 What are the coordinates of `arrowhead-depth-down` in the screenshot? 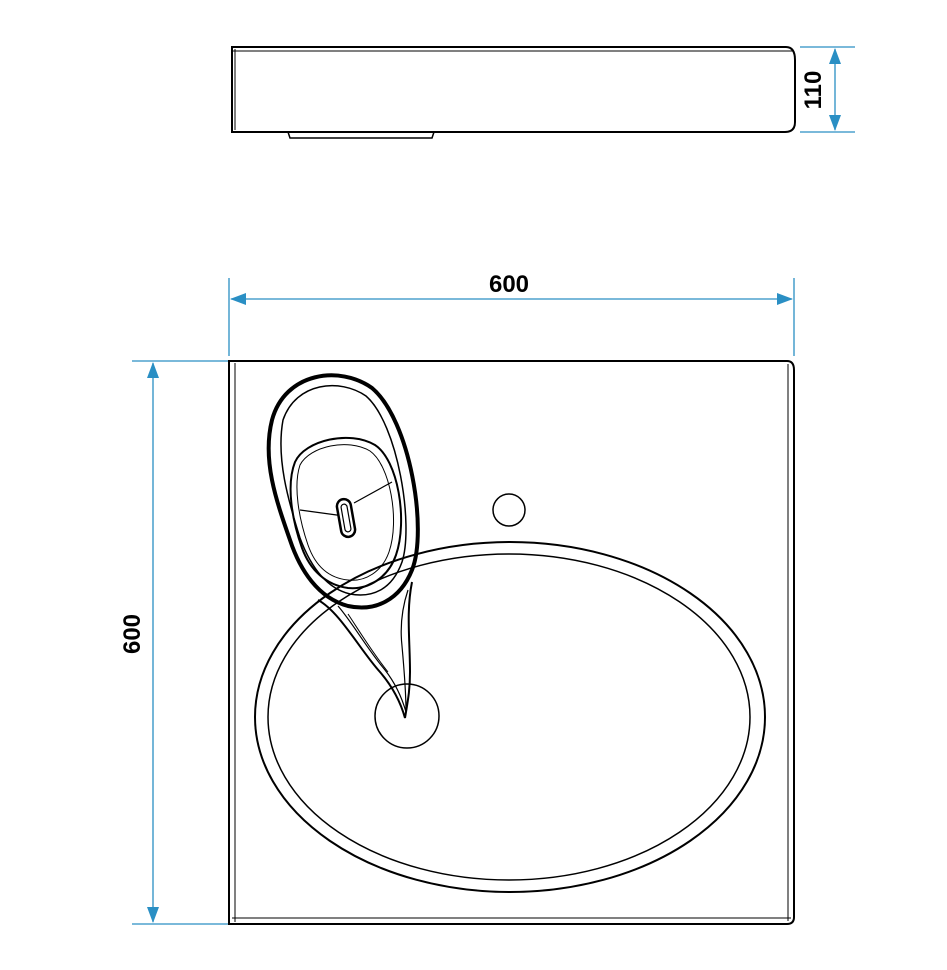 It's located at (153, 915).